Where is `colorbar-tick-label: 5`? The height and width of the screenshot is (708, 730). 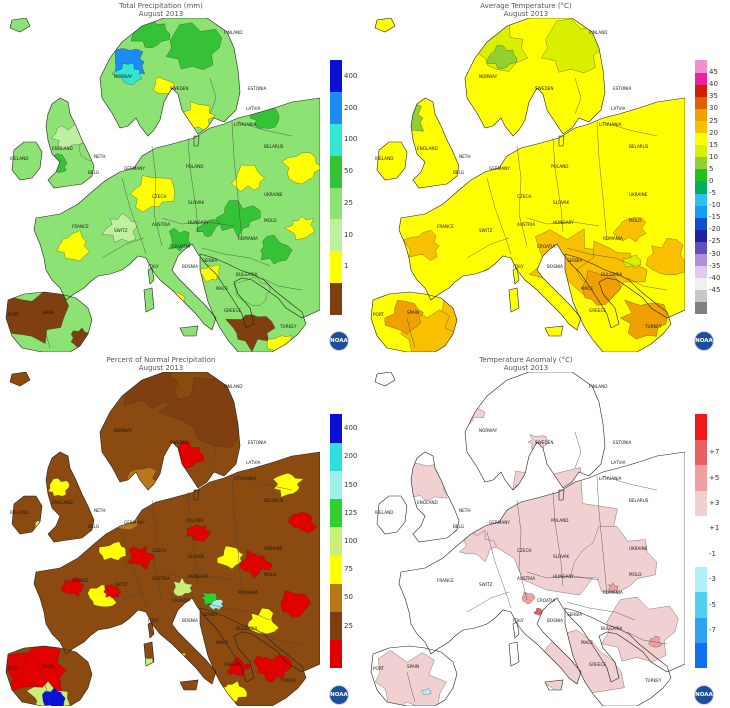 colorbar-tick-label: 5 is located at coordinates (711, 168).